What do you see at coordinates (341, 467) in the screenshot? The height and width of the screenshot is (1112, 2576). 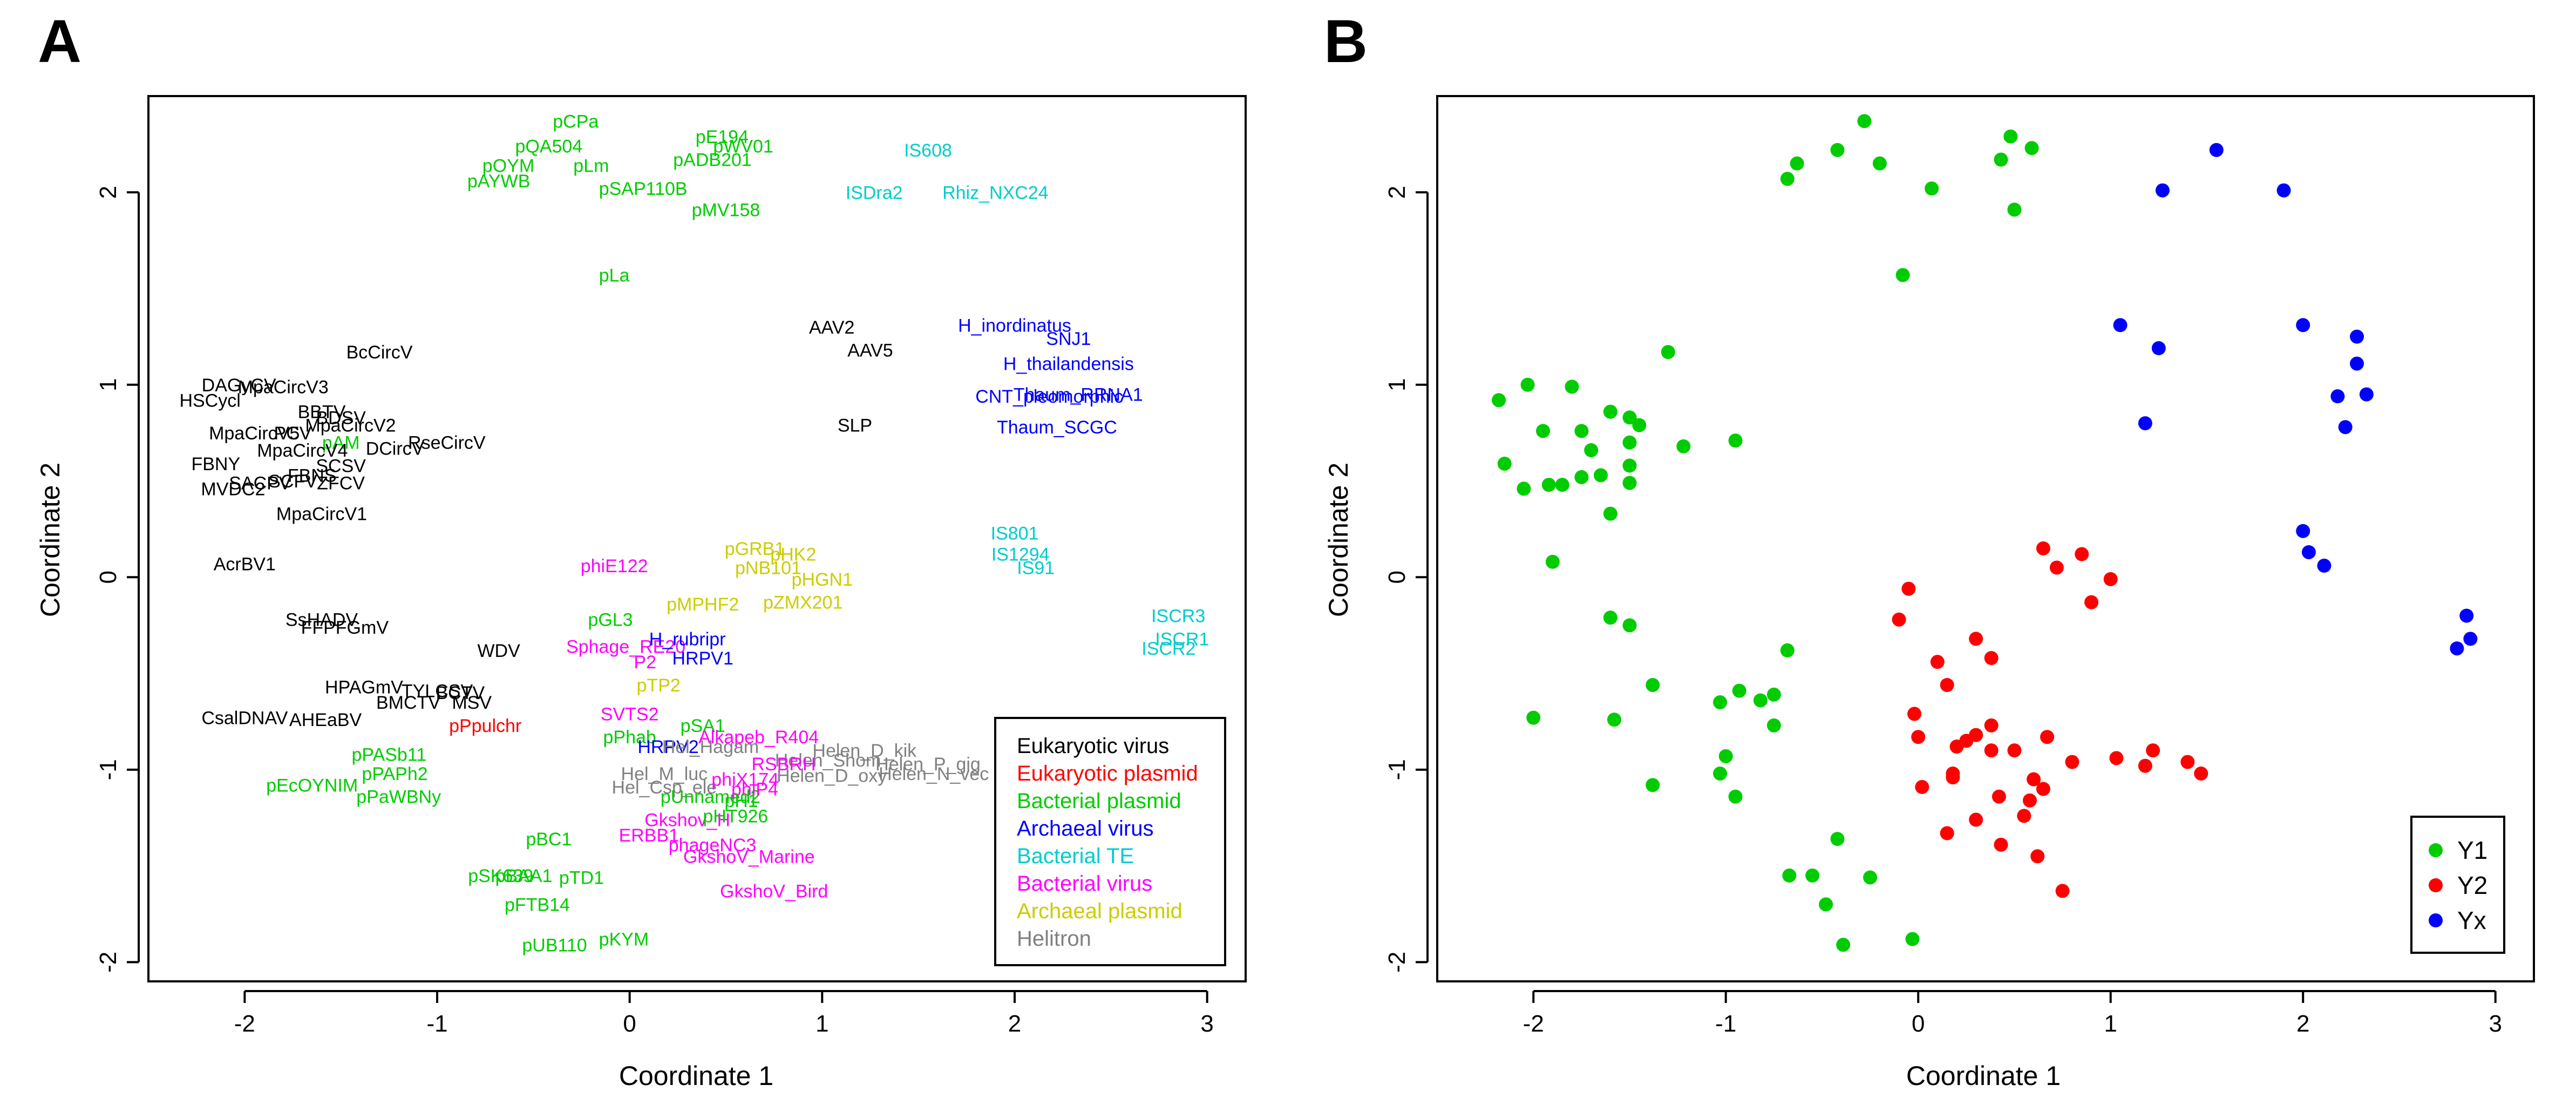 I see `point-label: SCSV` at bounding box center [341, 467].